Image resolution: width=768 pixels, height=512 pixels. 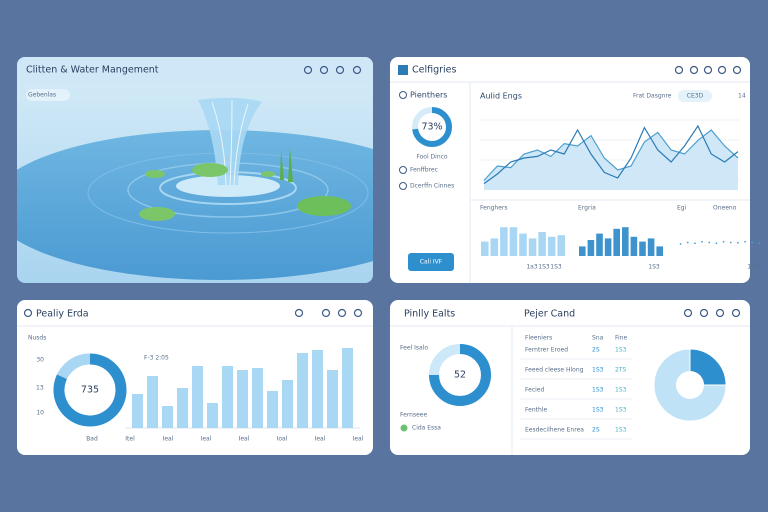 What do you see at coordinates (587, 208) in the screenshot?
I see `label: Ergria` at bounding box center [587, 208].